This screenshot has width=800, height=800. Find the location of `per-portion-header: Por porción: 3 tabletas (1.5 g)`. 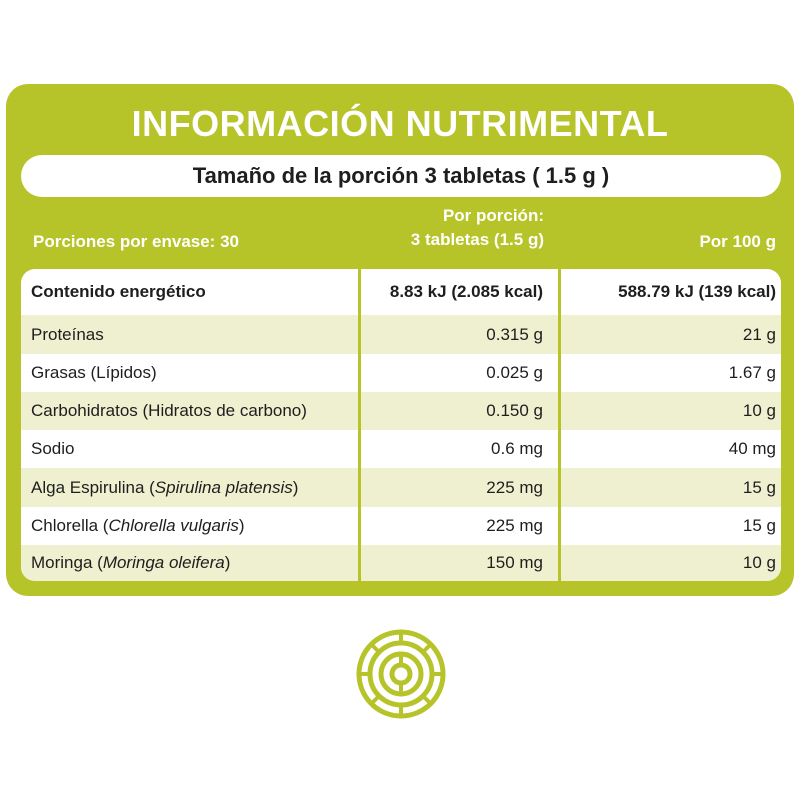

per-portion-header: Por porción: 3 tabletas (1.5 g) is located at coordinates (452, 228).